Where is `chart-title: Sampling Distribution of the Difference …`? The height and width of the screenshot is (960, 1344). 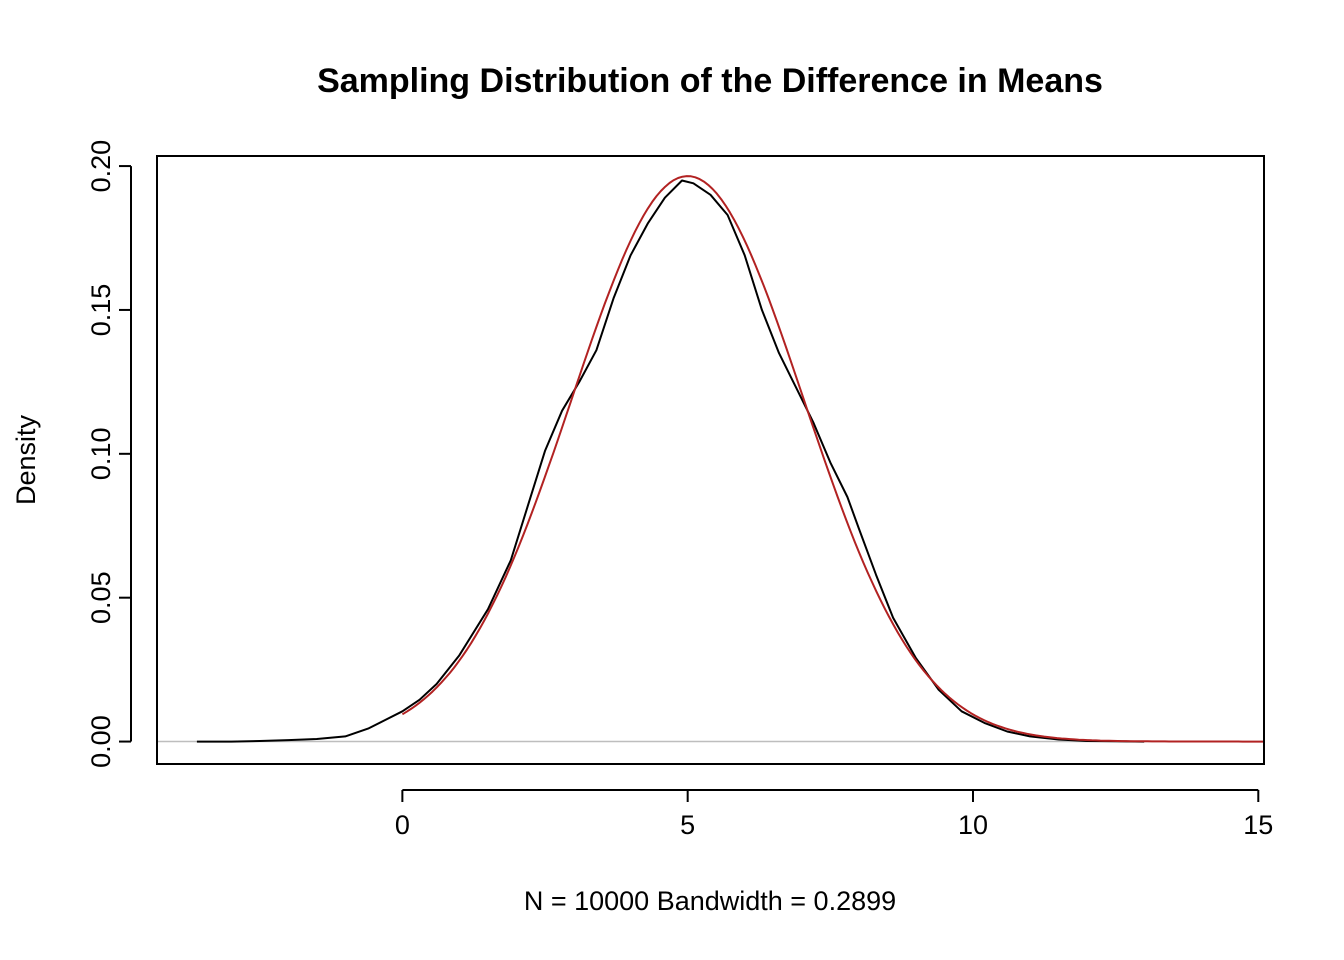
chart-title: Sampling Distribution of the Difference … is located at coordinates (710, 81).